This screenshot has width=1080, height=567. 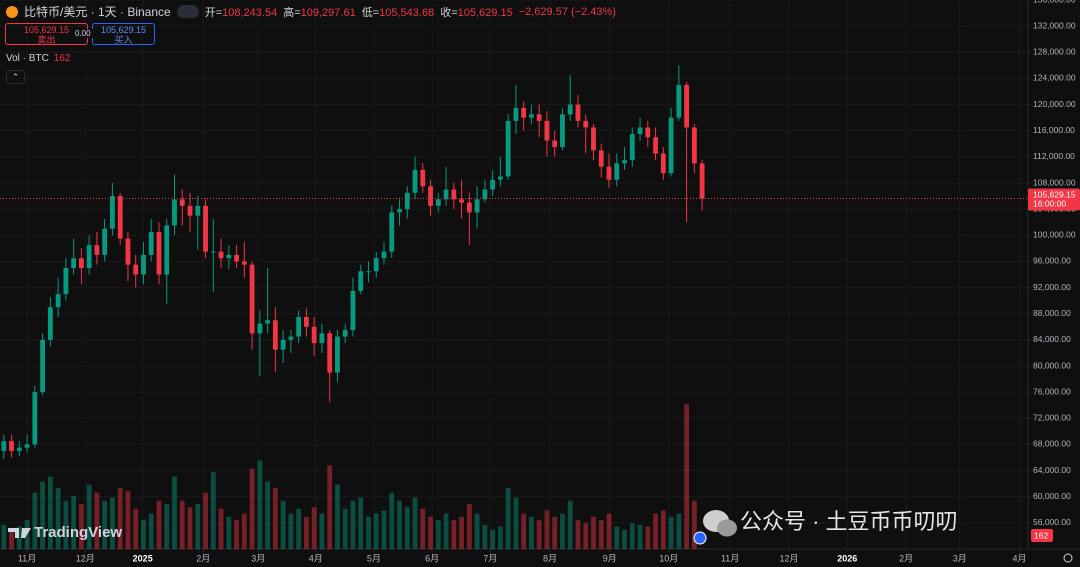 What do you see at coordinates (292, 12) in the screenshot?
I see `ohlc-label: 高=` at bounding box center [292, 12].